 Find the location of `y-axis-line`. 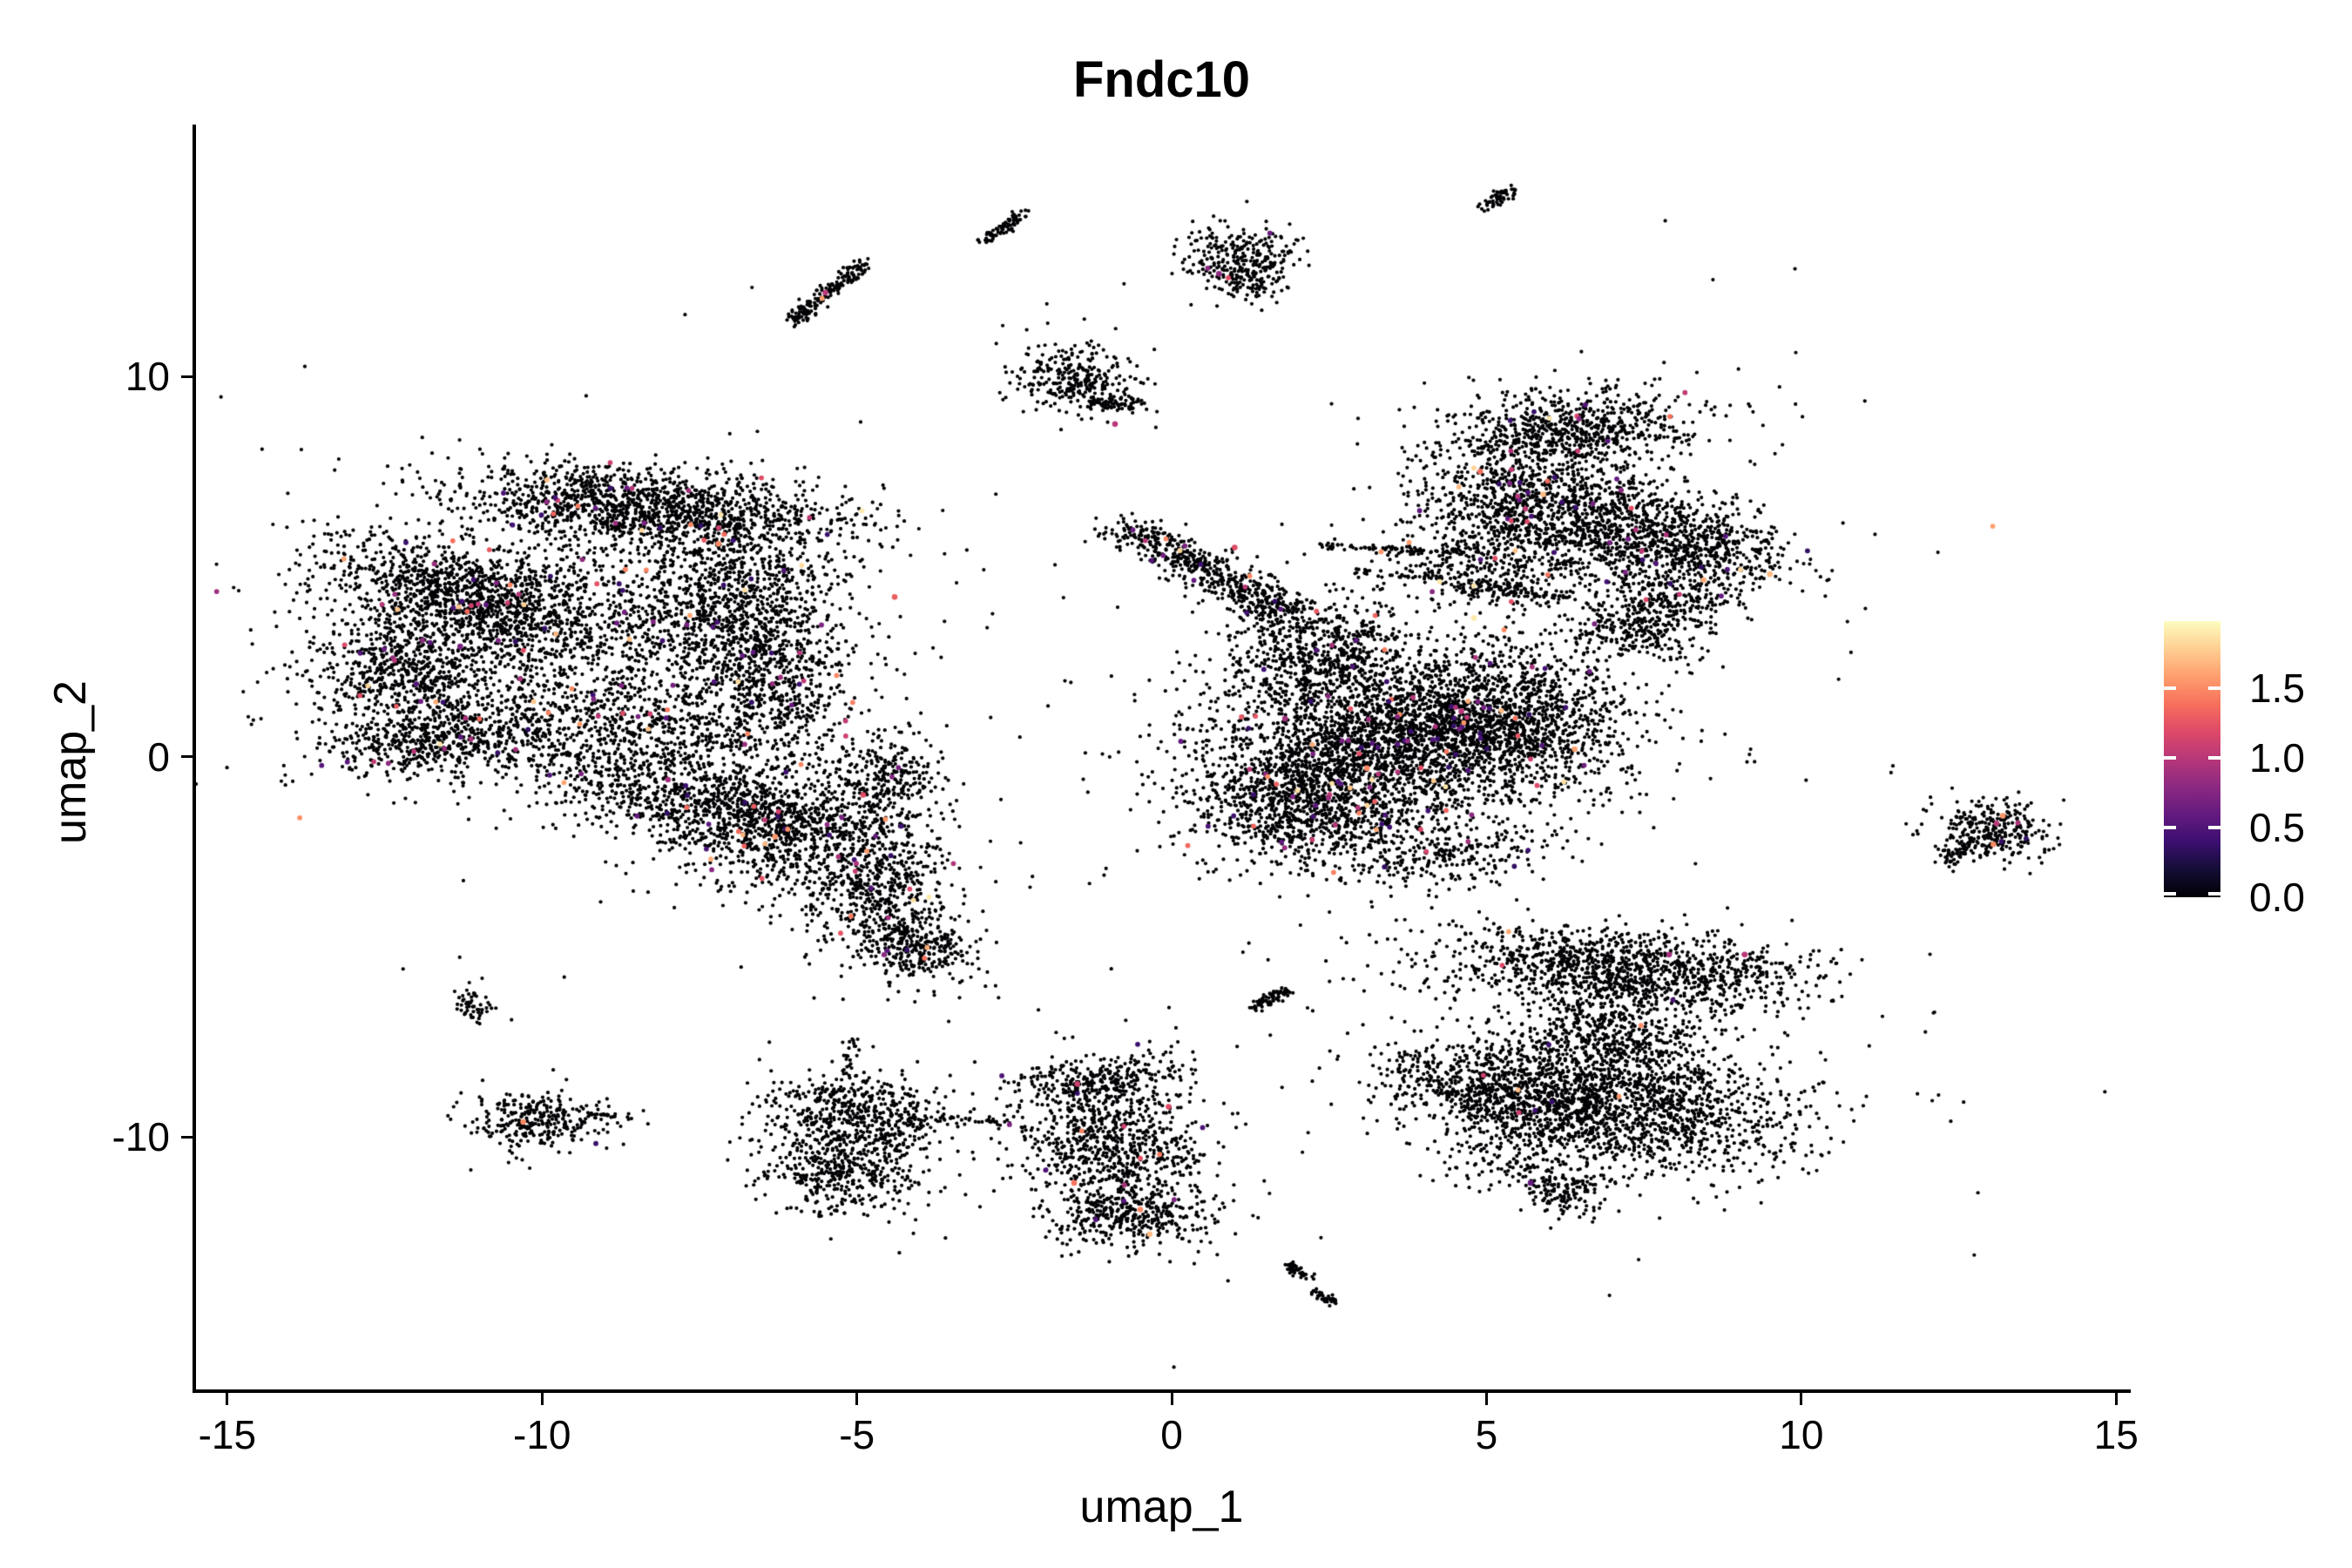

y-axis-line is located at coordinates (194, 759).